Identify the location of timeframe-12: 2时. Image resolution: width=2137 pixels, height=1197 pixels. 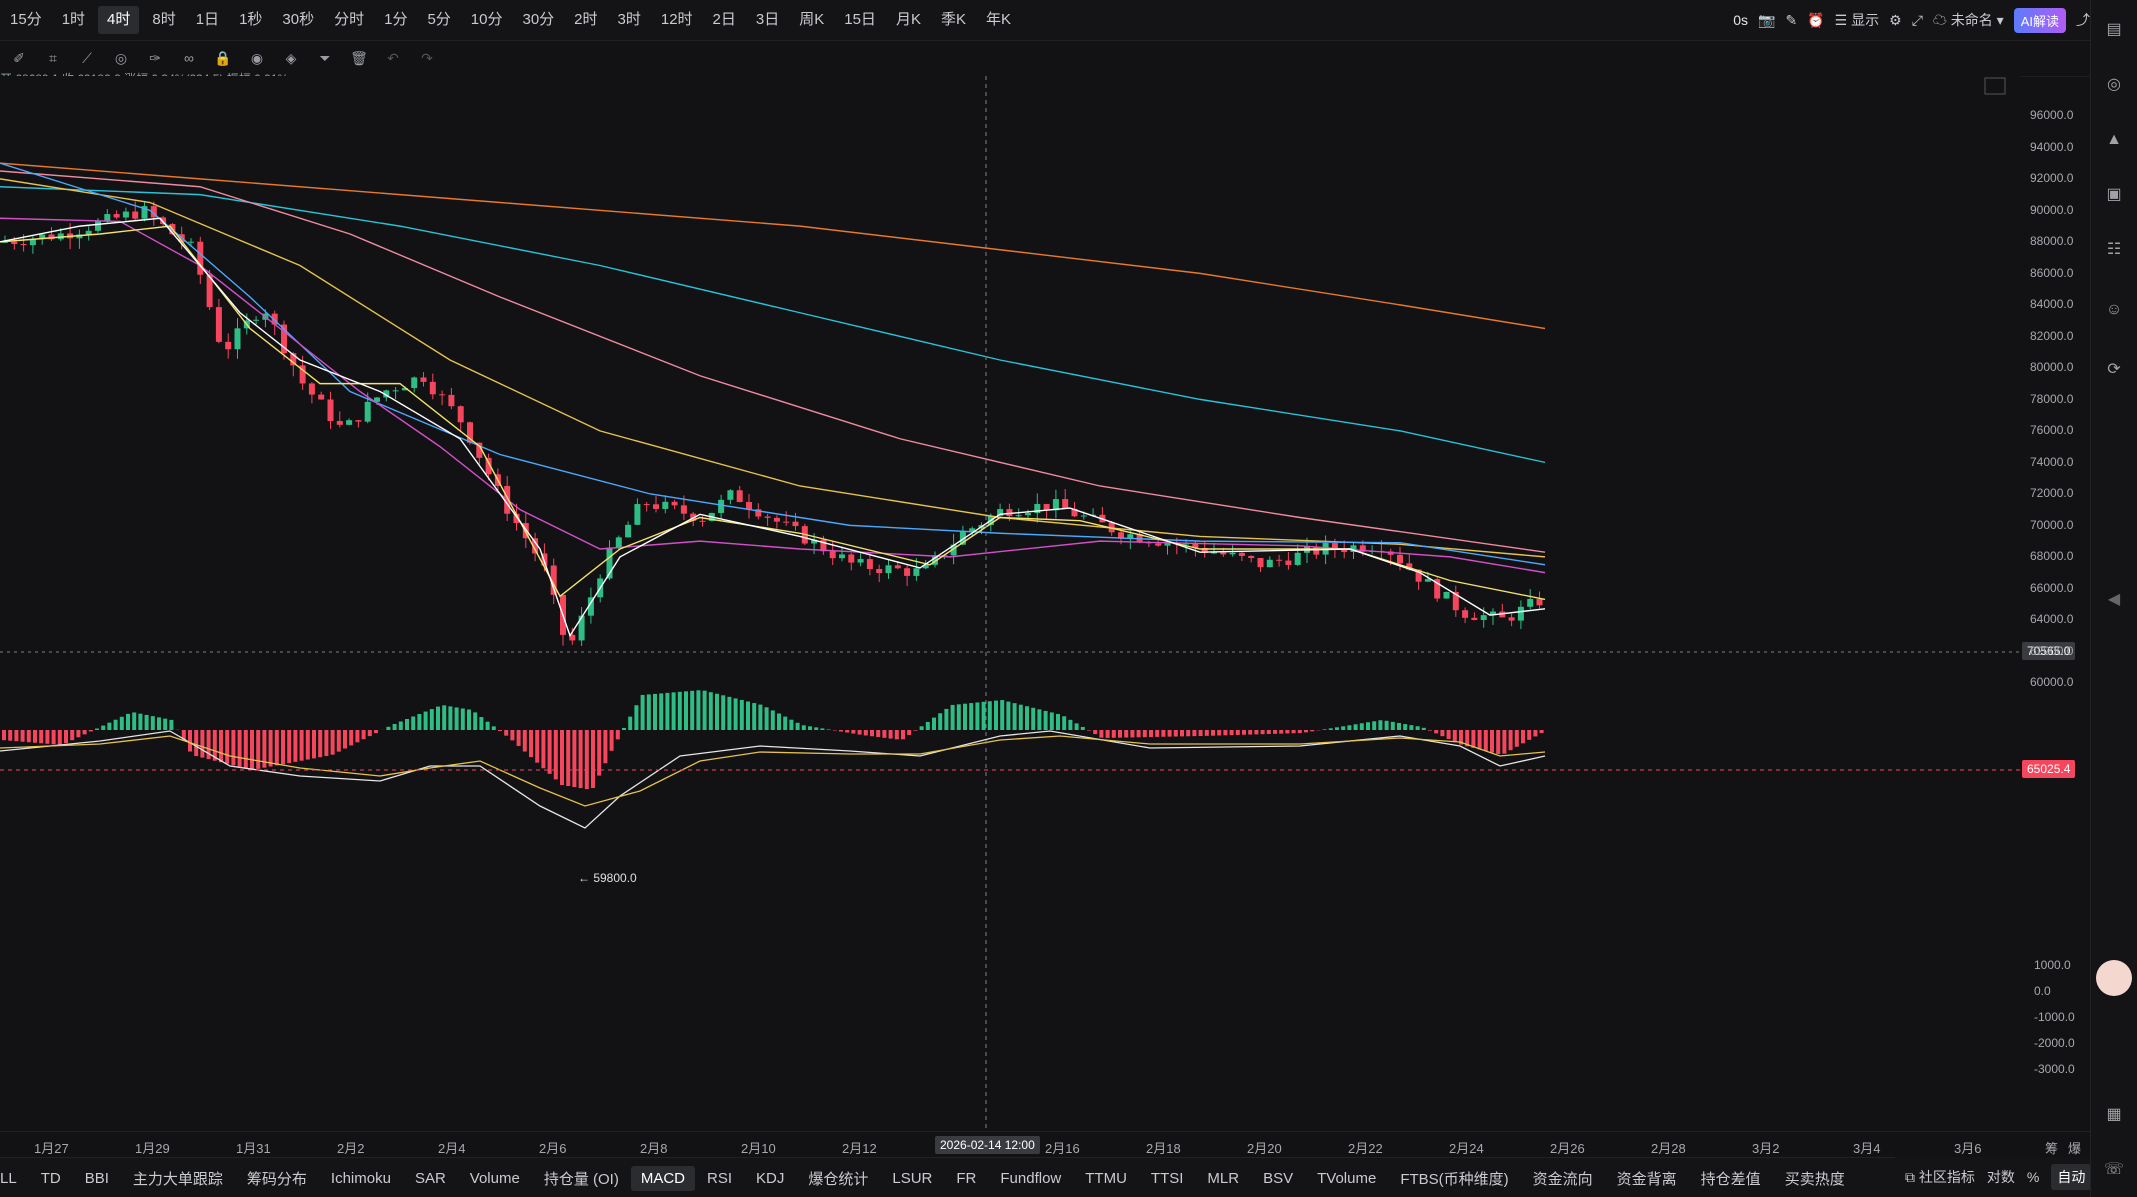
(586, 19).